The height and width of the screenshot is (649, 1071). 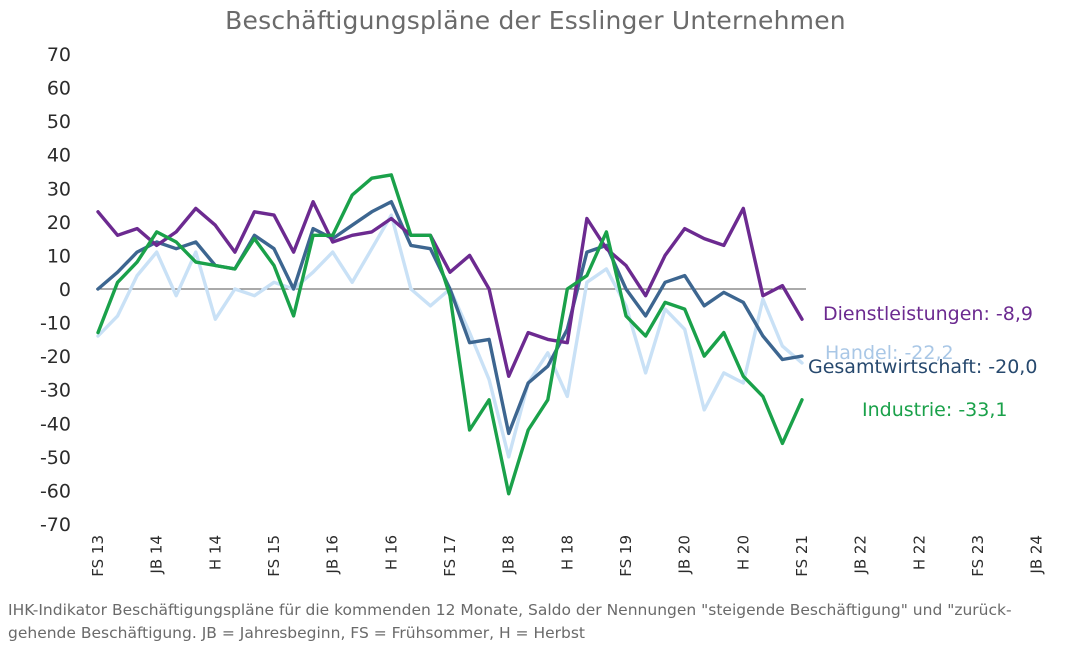 What do you see at coordinates (934, 410) in the screenshot?
I see `series-label-industrie: Industrie: -33,1` at bounding box center [934, 410].